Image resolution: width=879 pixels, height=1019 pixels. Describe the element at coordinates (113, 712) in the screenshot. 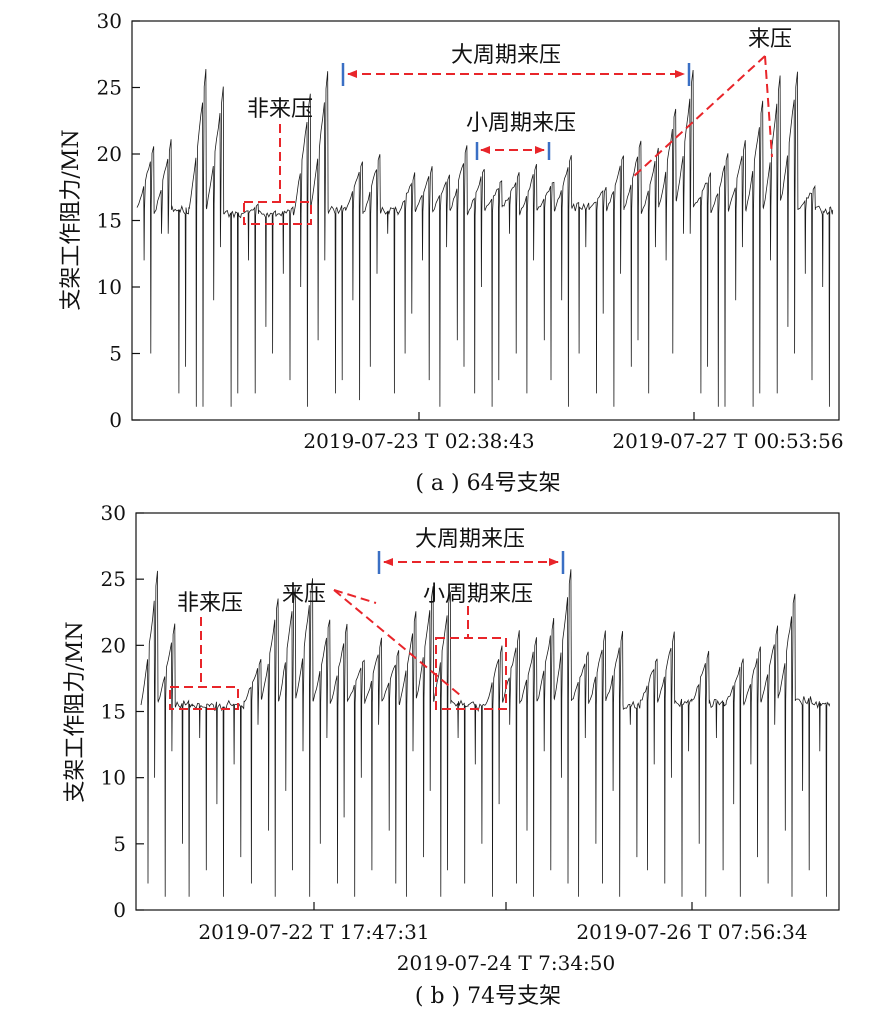

I see `panel-b-y-tick-label: 15` at that location.